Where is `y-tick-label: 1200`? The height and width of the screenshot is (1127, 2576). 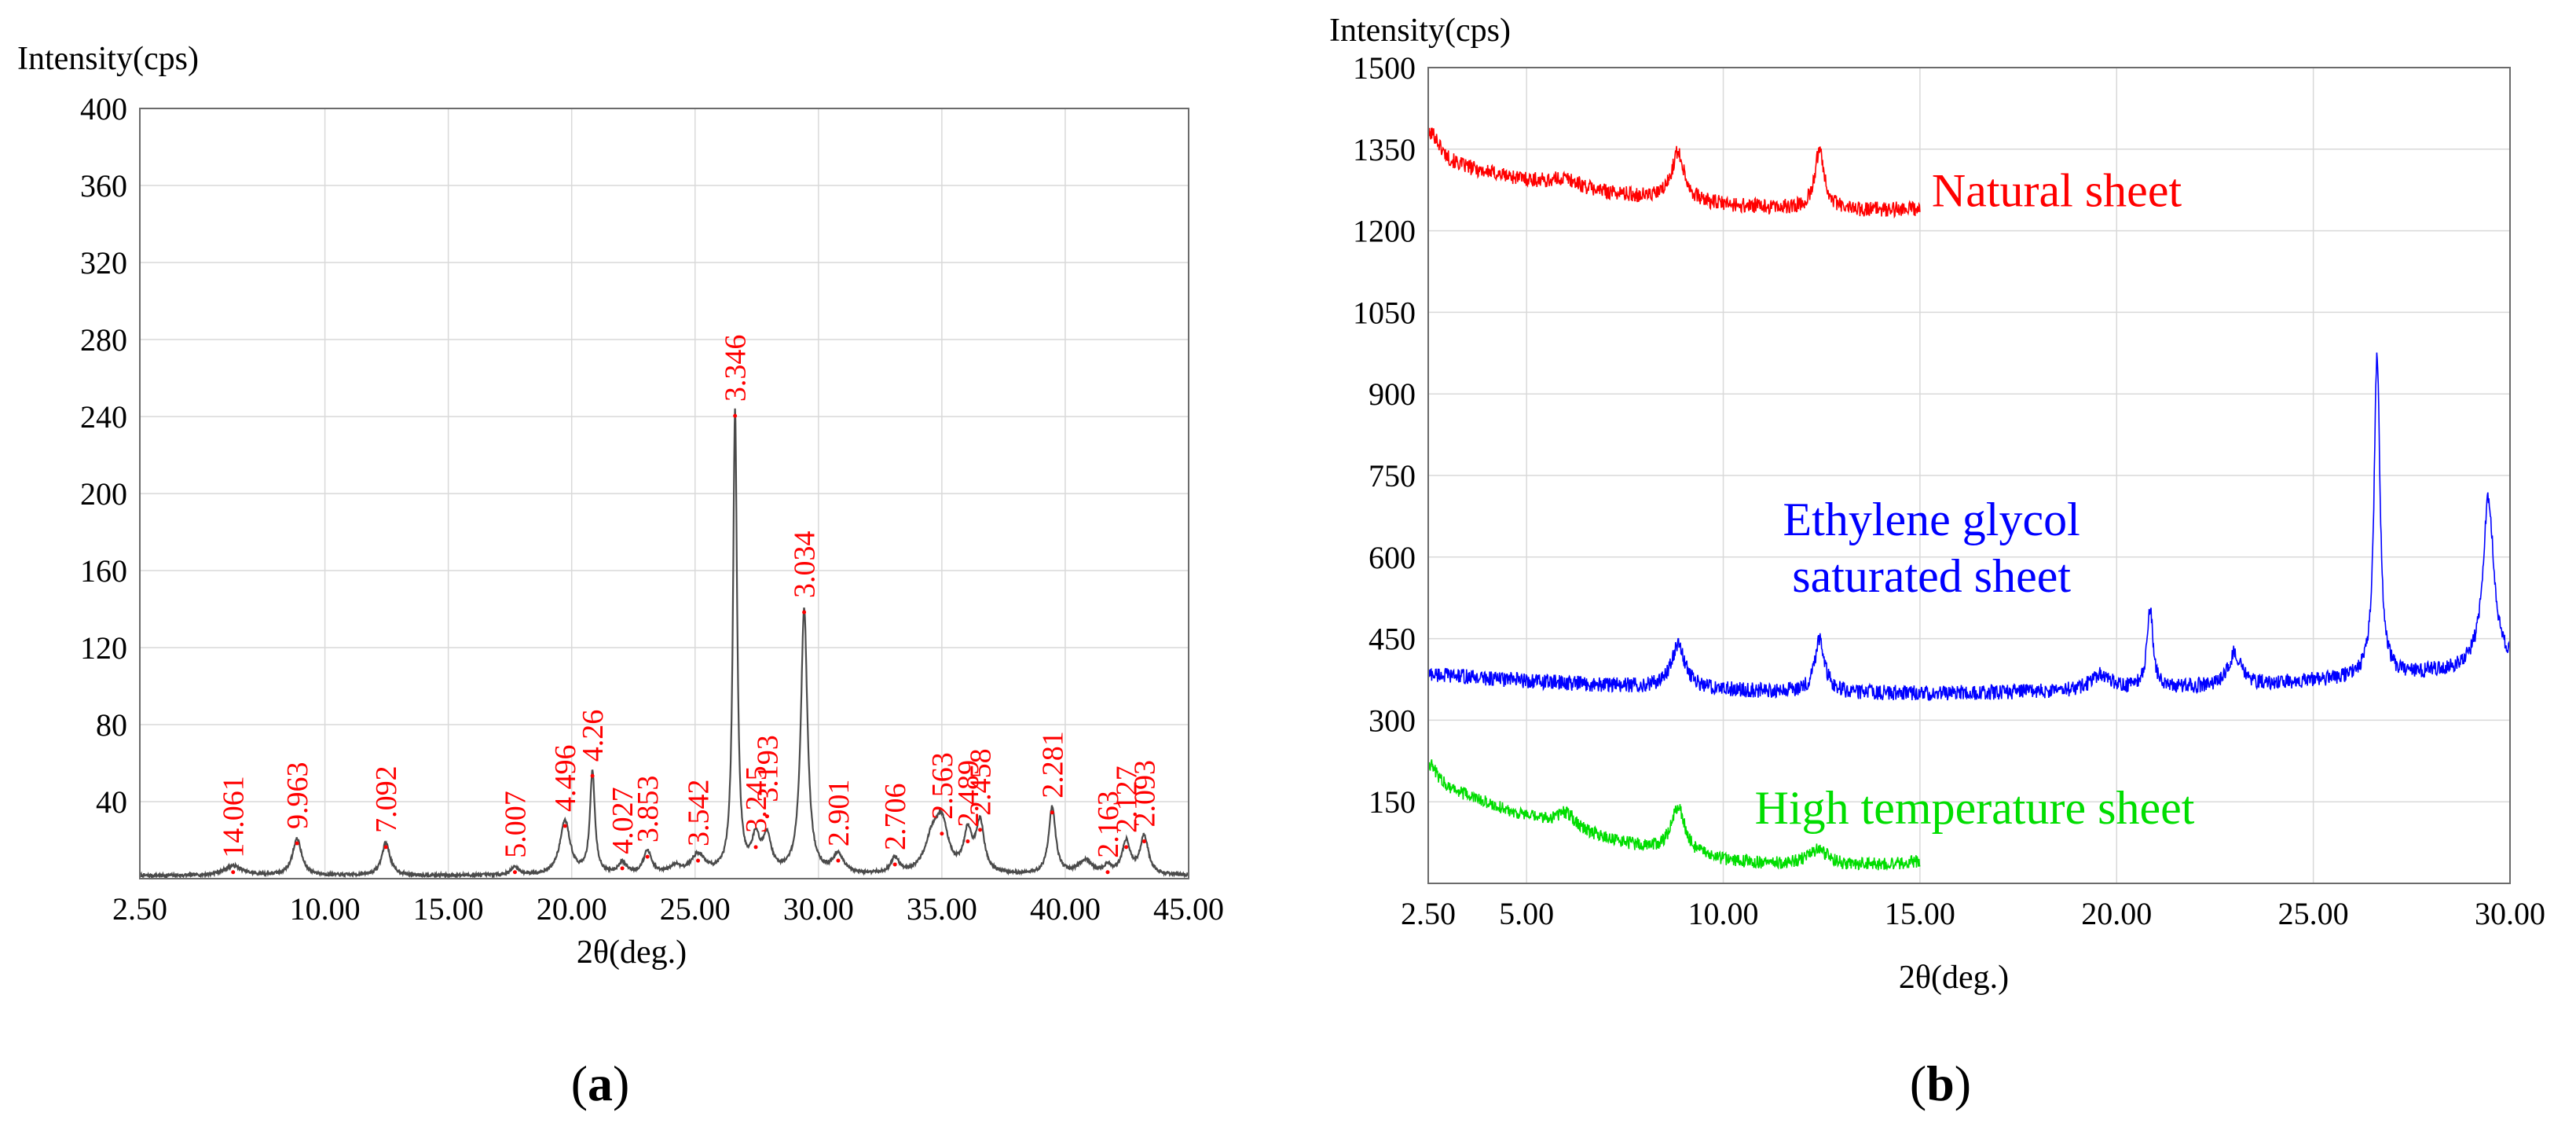 y-tick-label: 1200 is located at coordinates (1384, 232).